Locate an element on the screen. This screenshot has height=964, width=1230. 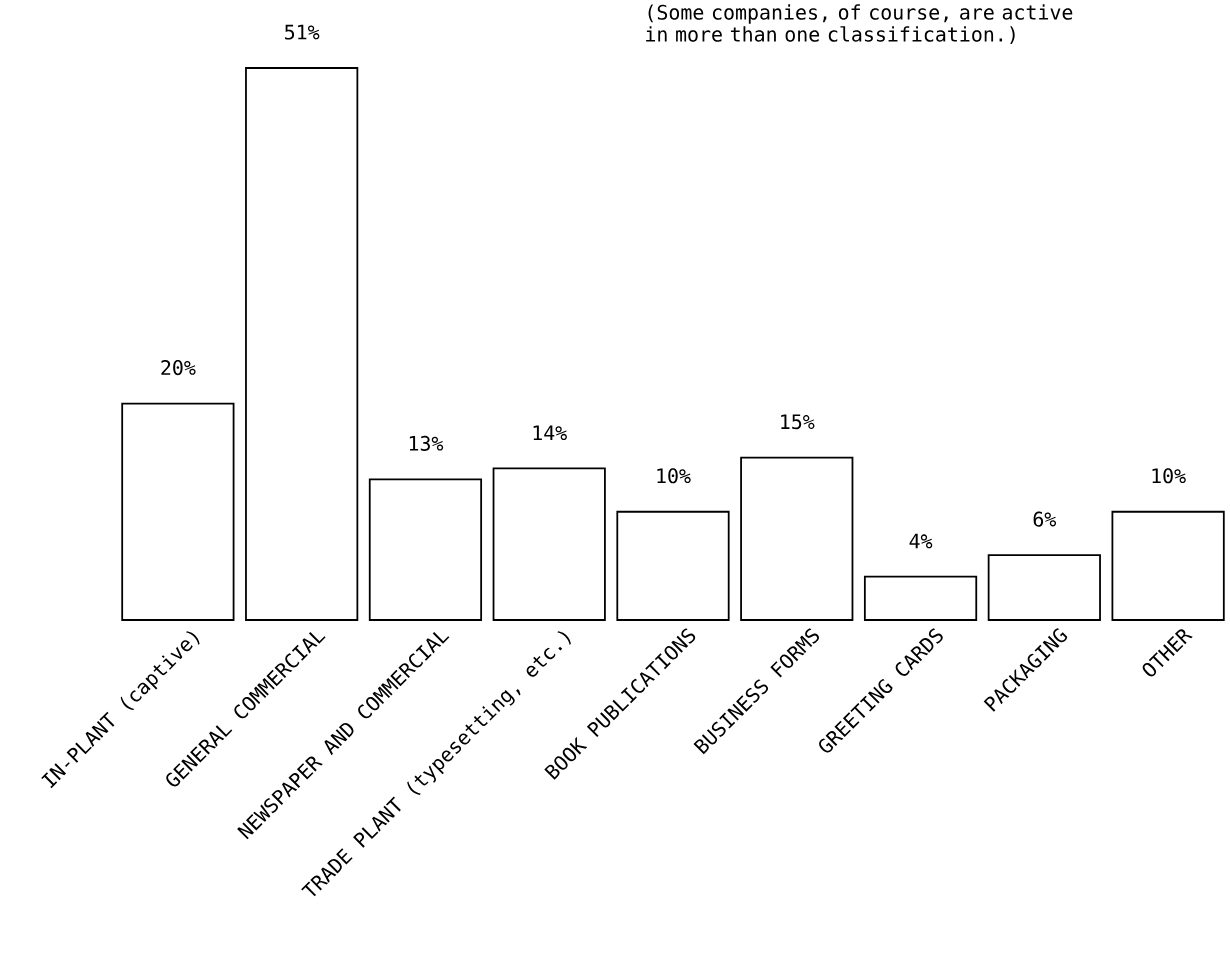
data-label: 20% is located at coordinates (178, 368).